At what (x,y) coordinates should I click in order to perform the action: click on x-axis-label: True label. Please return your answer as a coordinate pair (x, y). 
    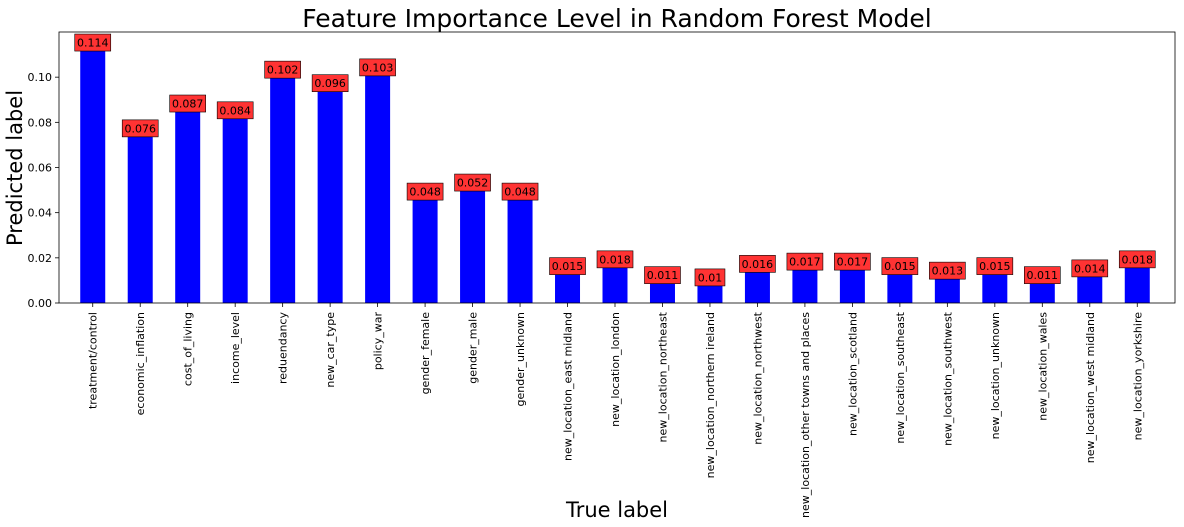
    Looking at the image, I should click on (616, 510).